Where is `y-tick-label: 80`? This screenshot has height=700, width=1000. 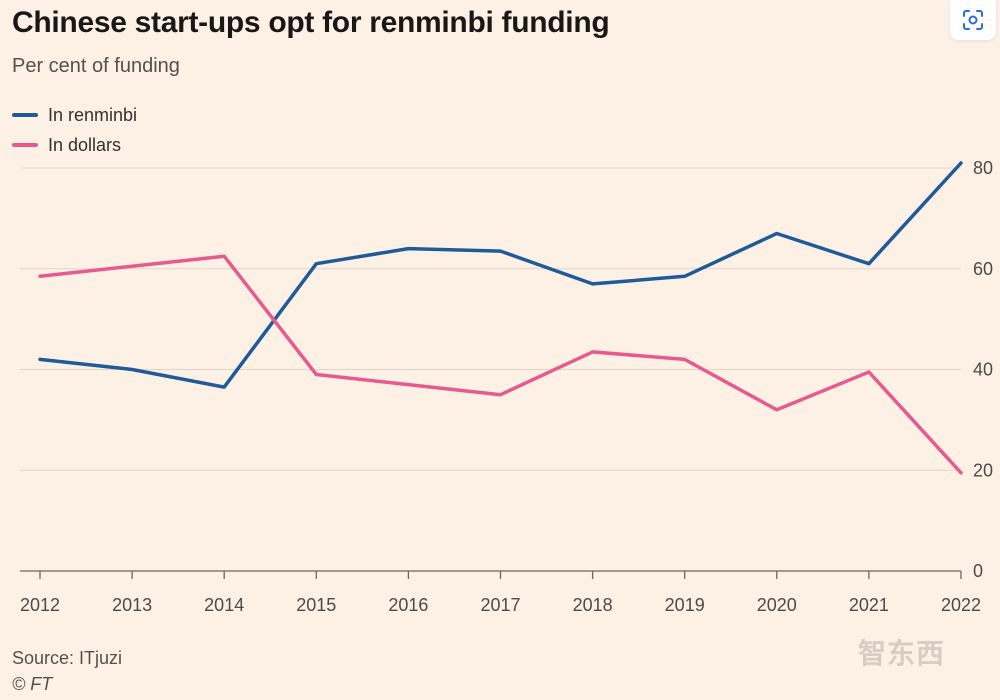 y-tick-label: 80 is located at coordinates (983, 168).